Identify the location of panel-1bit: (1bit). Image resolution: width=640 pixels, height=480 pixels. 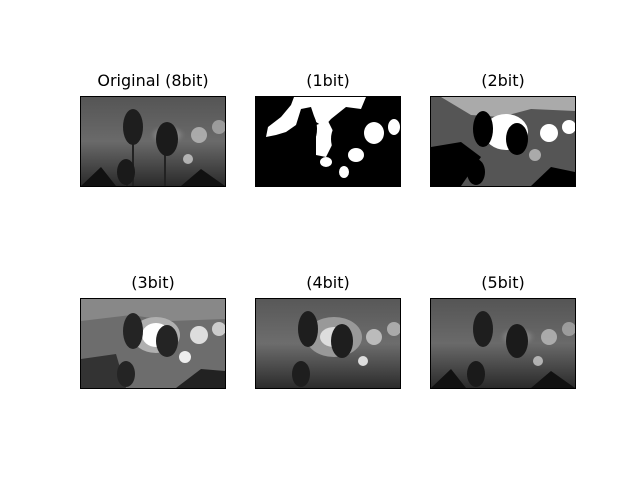
(328, 129).